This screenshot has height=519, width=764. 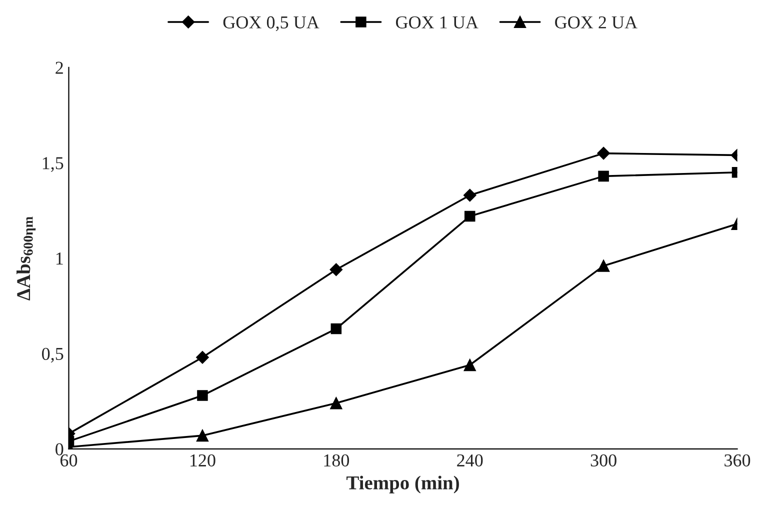 I want to click on x-tick-label: 180, so click(x=337, y=460).